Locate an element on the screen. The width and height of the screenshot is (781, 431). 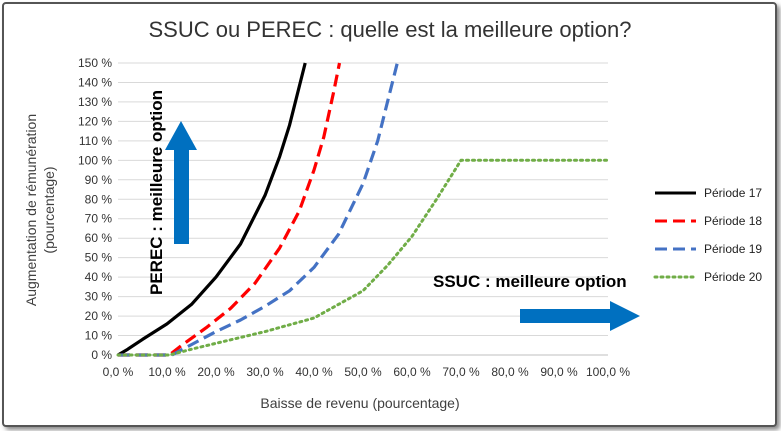
y-tick-label-50: 50 % is located at coordinates (99, 258).